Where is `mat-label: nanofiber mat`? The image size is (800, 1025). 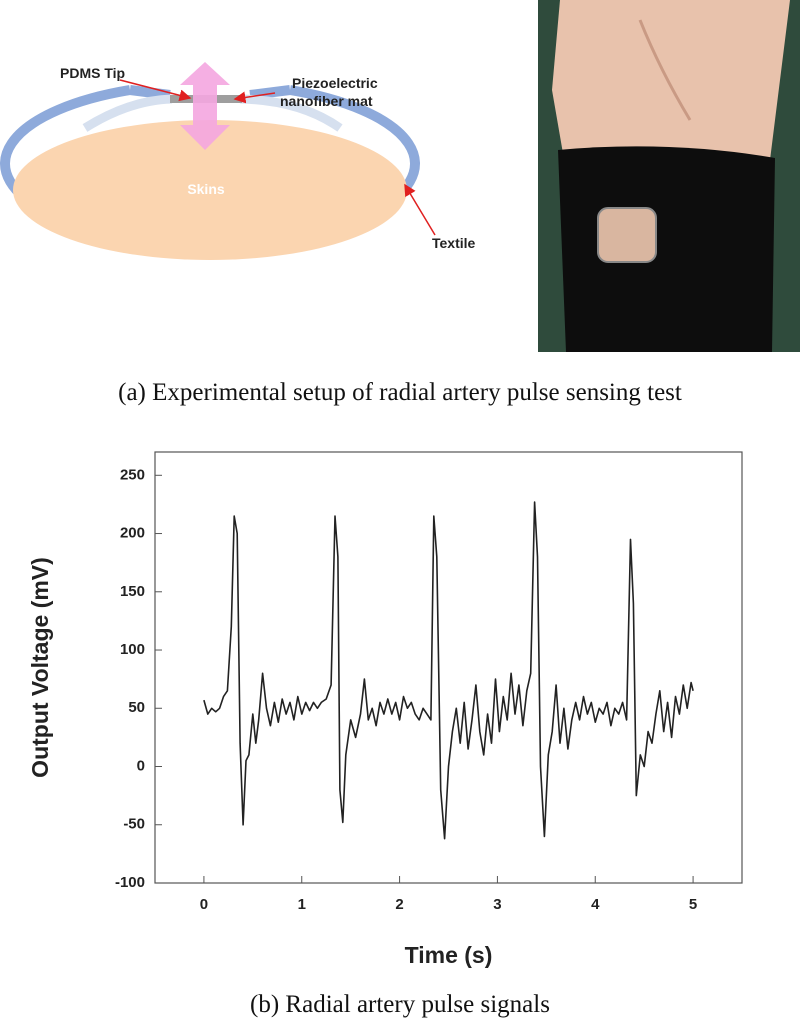 mat-label: nanofiber mat is located at coordinates (326, 101).